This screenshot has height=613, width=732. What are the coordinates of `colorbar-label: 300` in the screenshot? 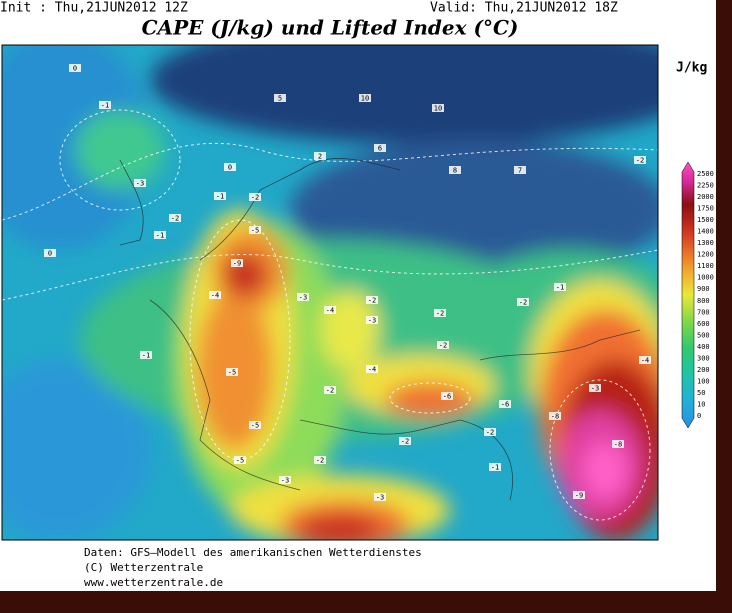 It's located at (703, 358).